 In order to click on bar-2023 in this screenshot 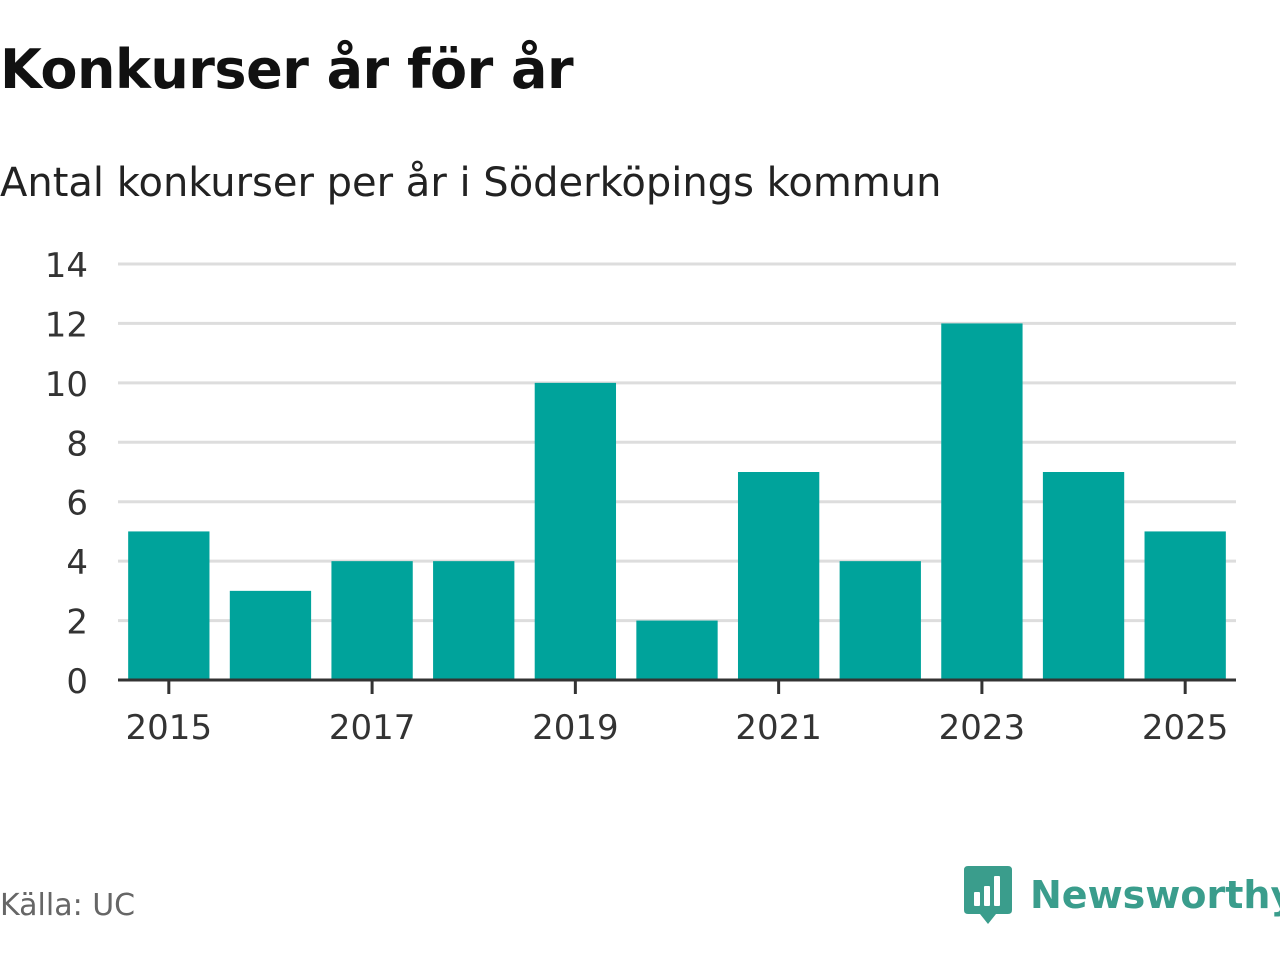, I will do `click(982, 501)`.